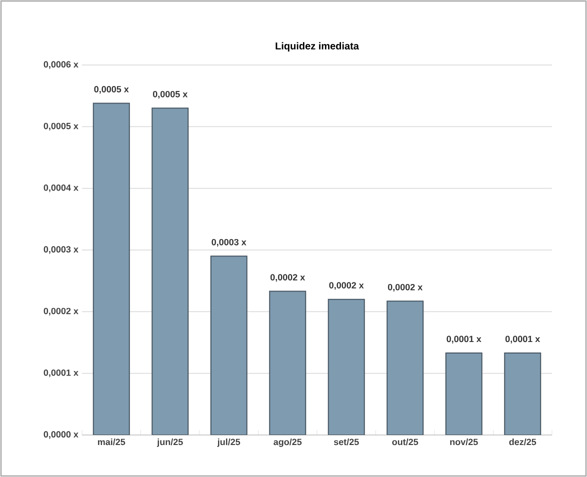 Image resolution: width=587 pixels, height=477 pixels. I want to click on y-tick-label: 0,0000 x, so click(61, 435).